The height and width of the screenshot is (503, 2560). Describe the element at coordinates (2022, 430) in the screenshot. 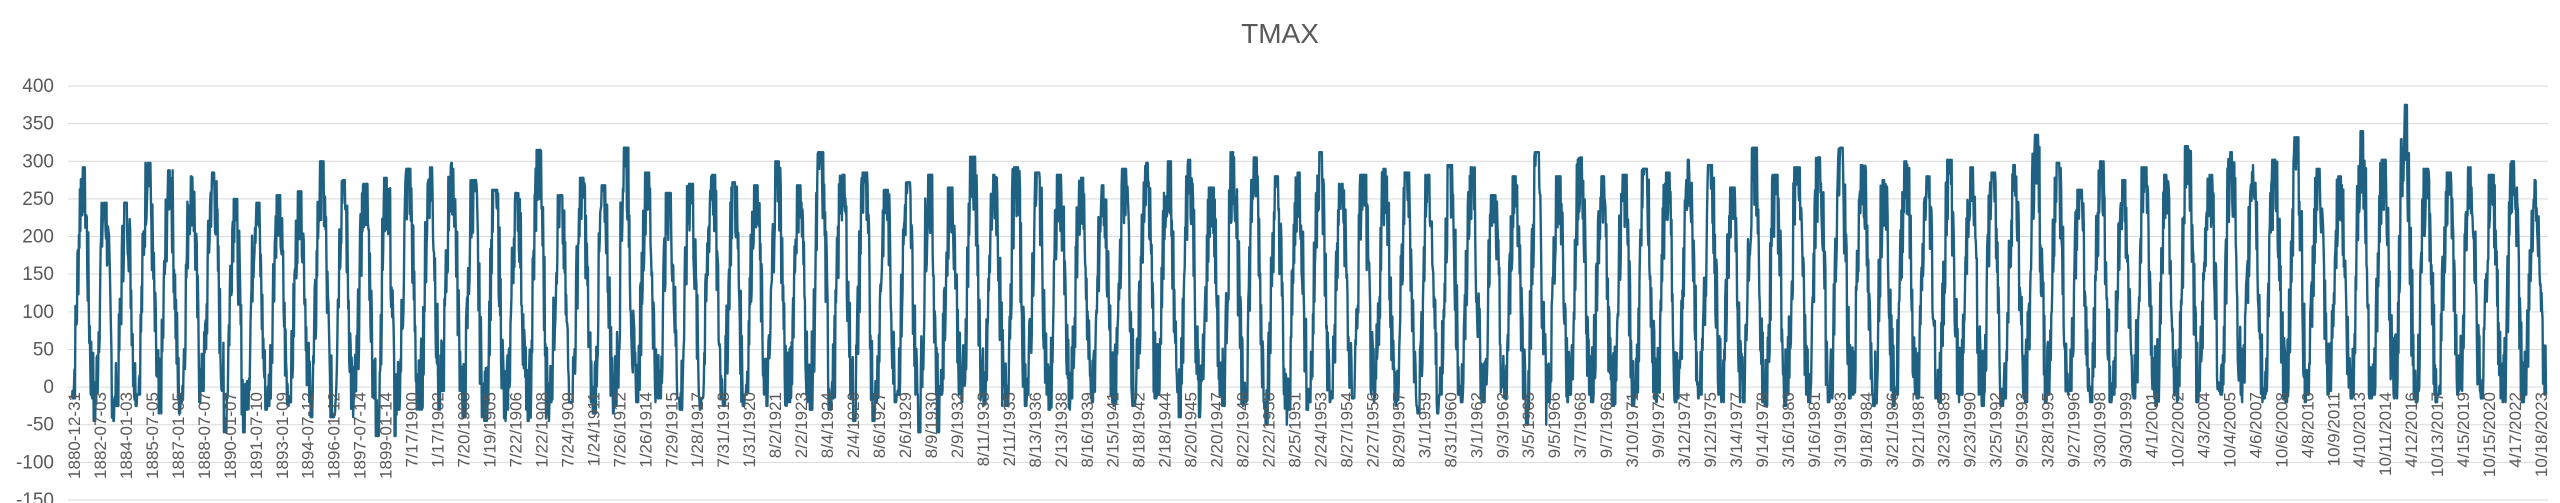

I see `x-tick-label: 9/25/1993` at that location.